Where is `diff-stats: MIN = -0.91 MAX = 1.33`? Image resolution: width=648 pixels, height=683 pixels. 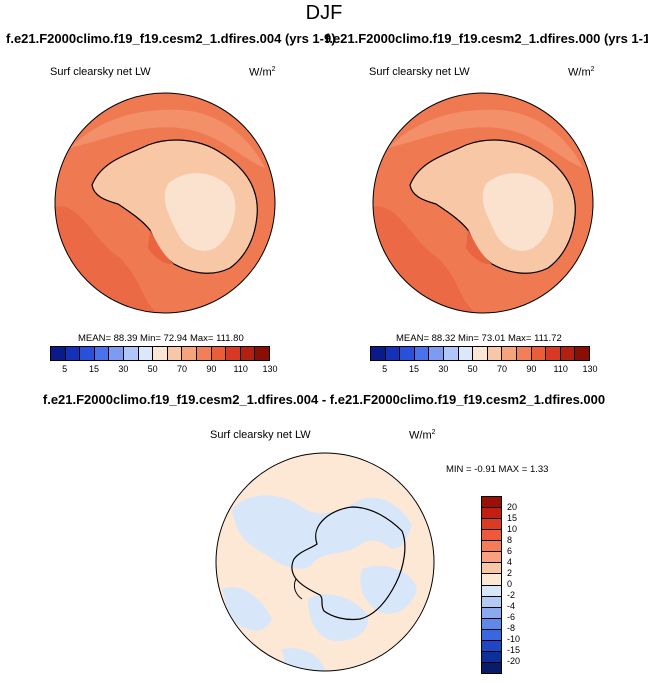 diff-stats: MIN = -0.91 MAX = 1.33 is located at coordinates (497, 469).